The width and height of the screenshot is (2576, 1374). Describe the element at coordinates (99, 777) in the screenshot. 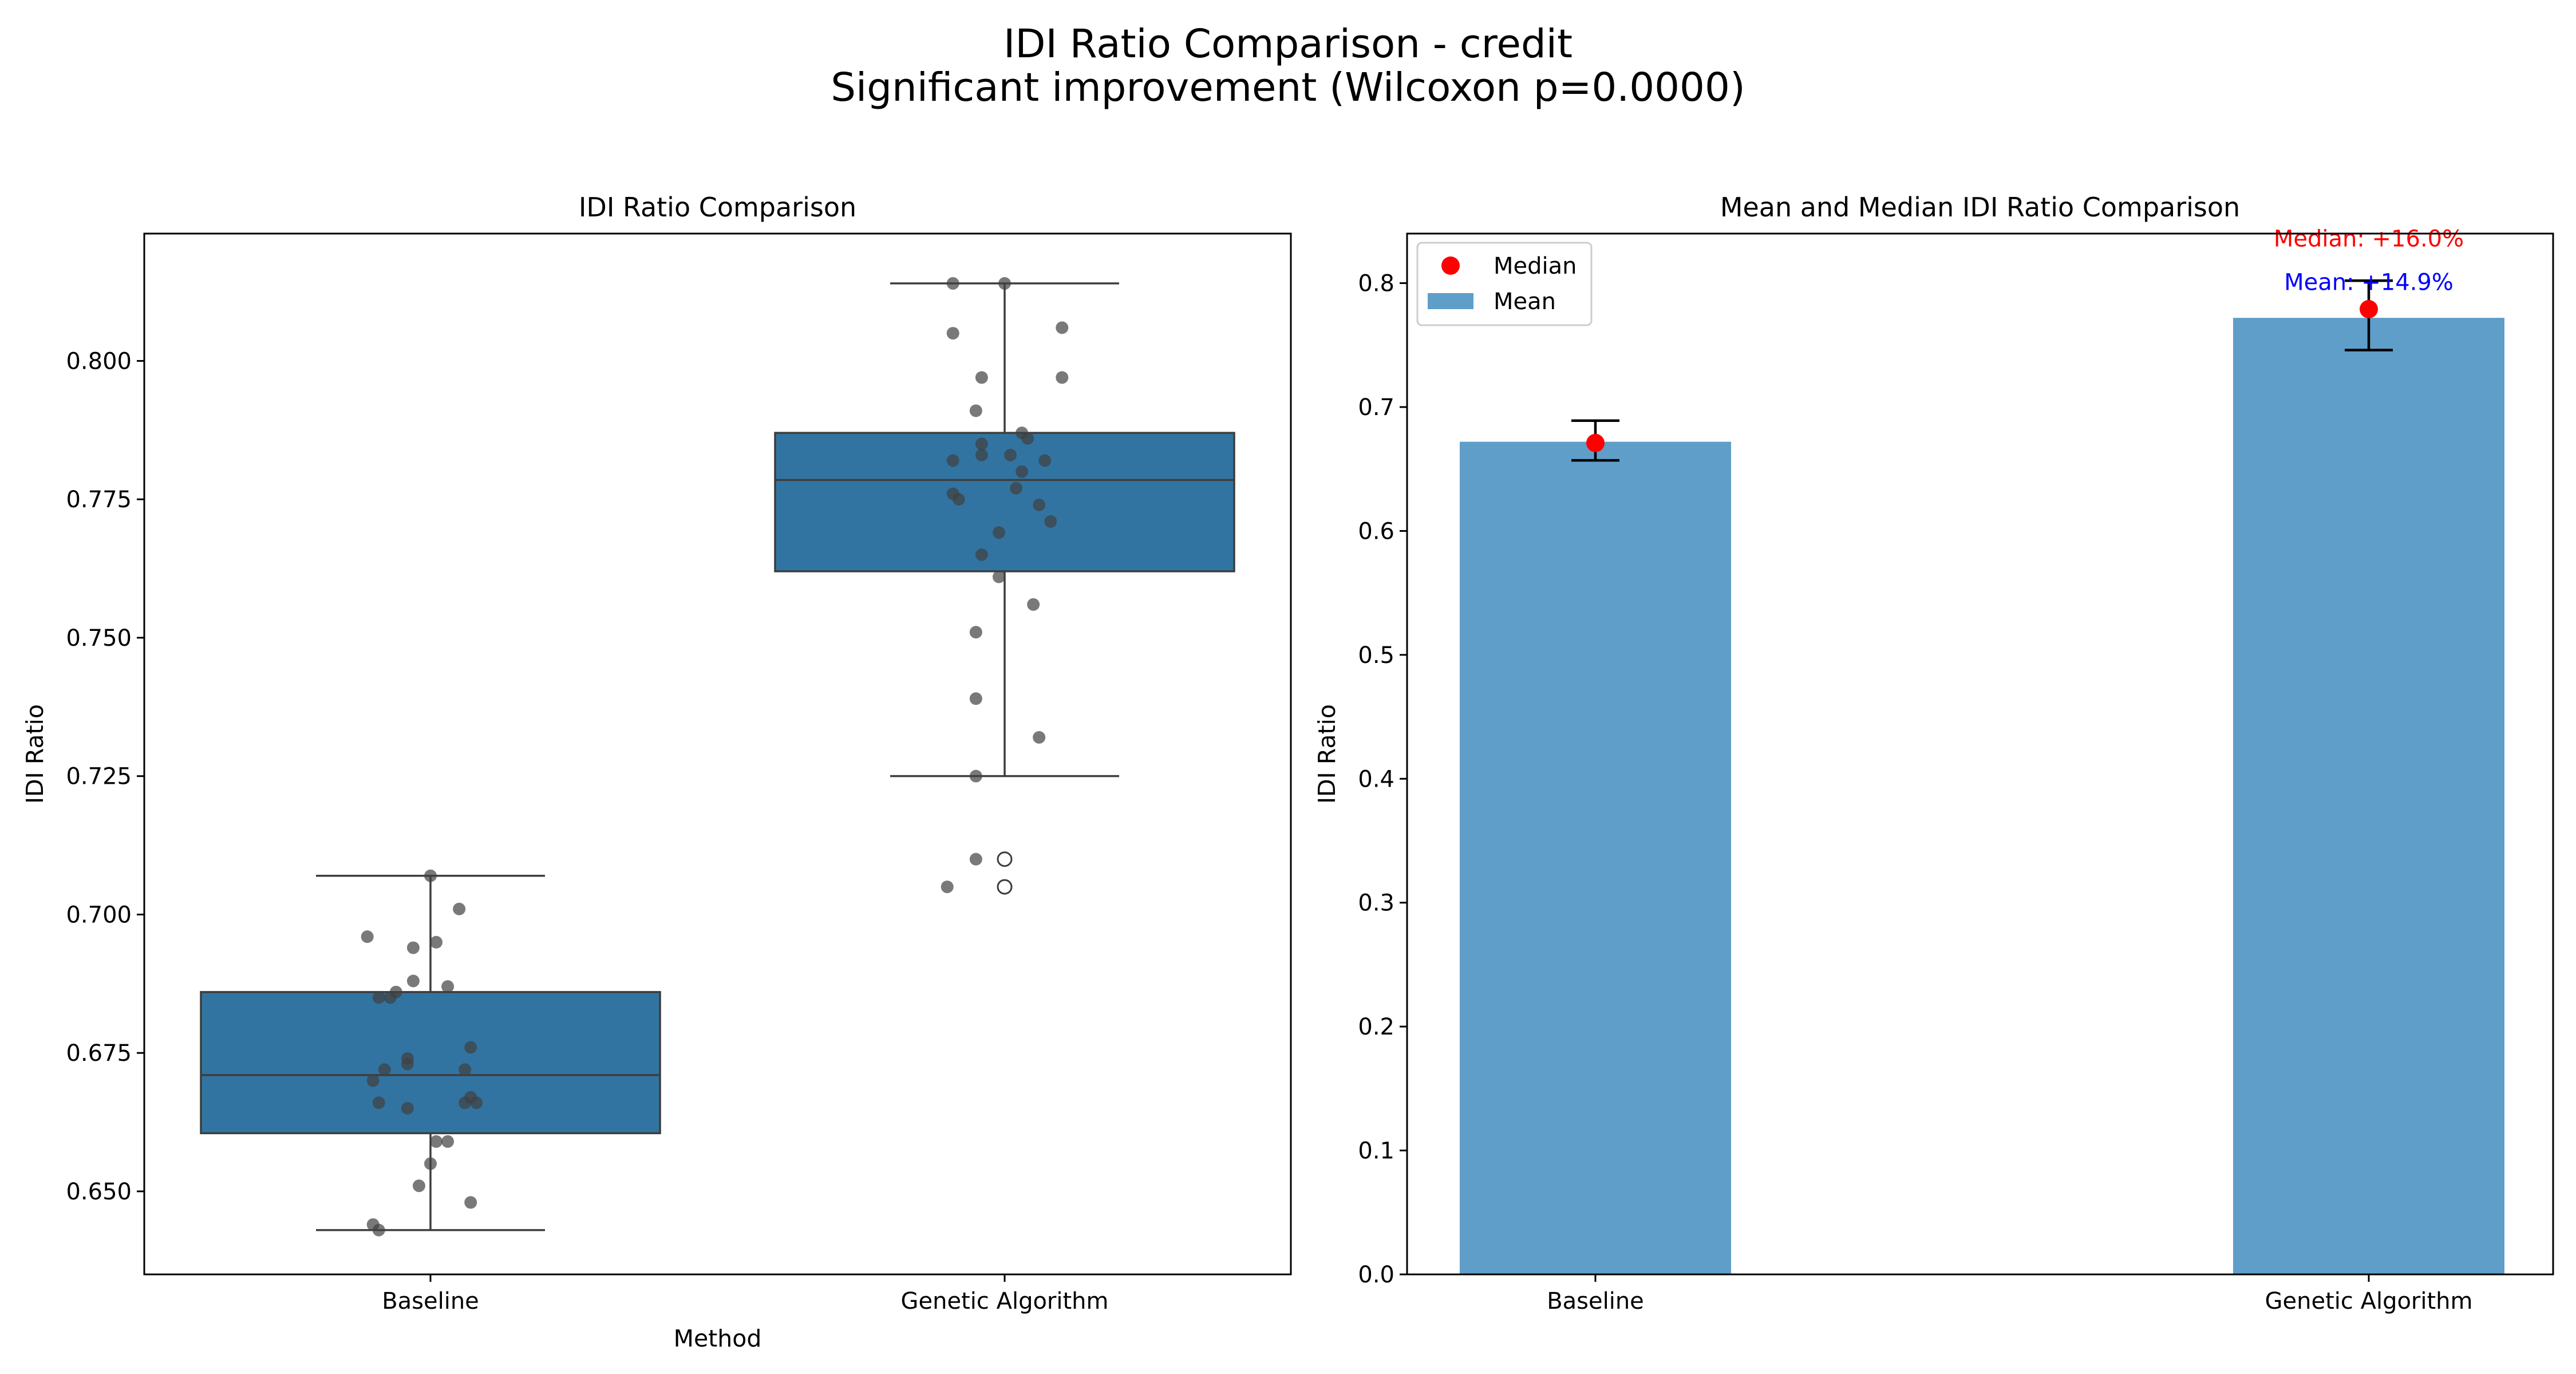

I see `y-tick-label: 0.725` at that location.